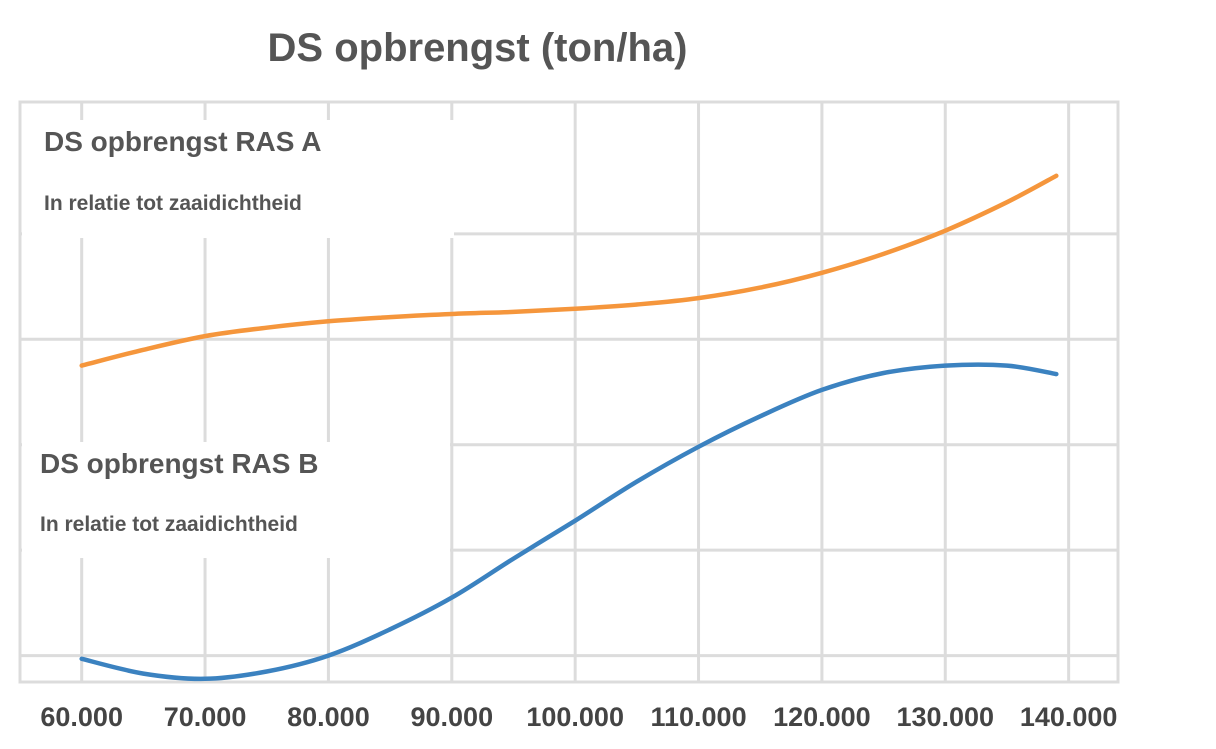 This screenshot has height=749, width=1216. Describe the element at coordinates (205, 717) in the screenshot. I see `x-tick-label: 70.000` at that location.